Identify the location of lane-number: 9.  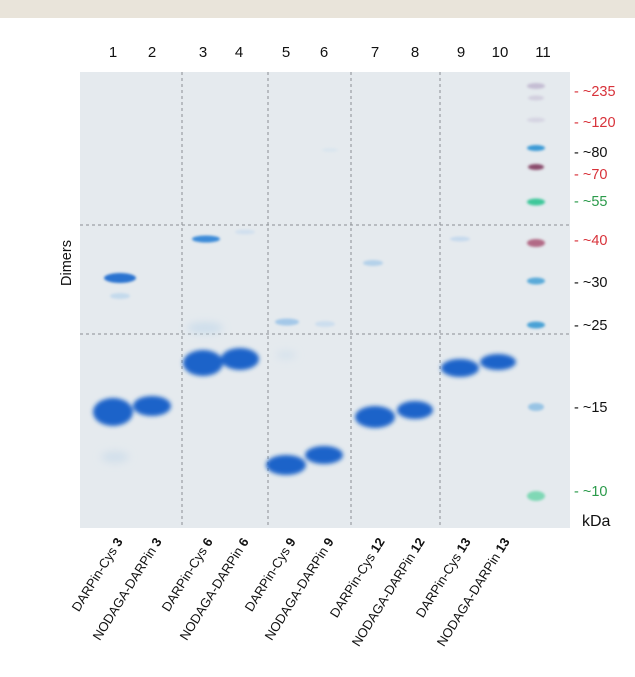
(461, 52).